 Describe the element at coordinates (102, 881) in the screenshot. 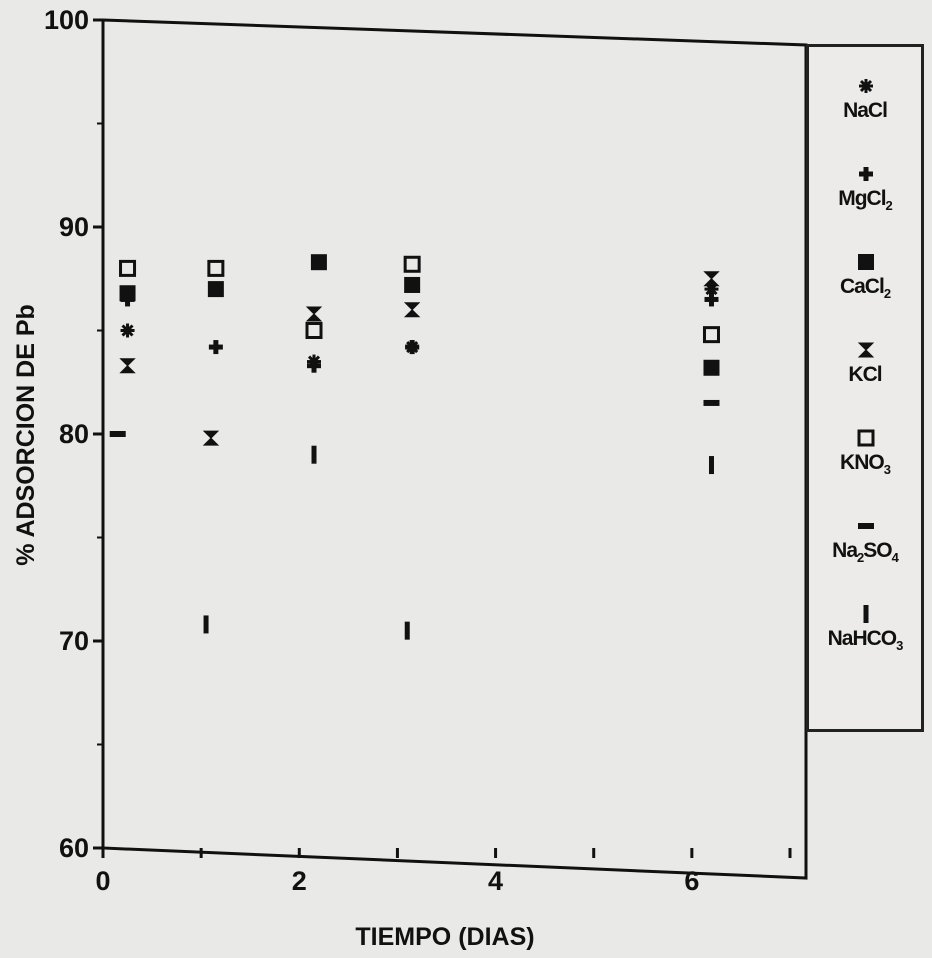

I see `x-tick-label: 0` at that location.